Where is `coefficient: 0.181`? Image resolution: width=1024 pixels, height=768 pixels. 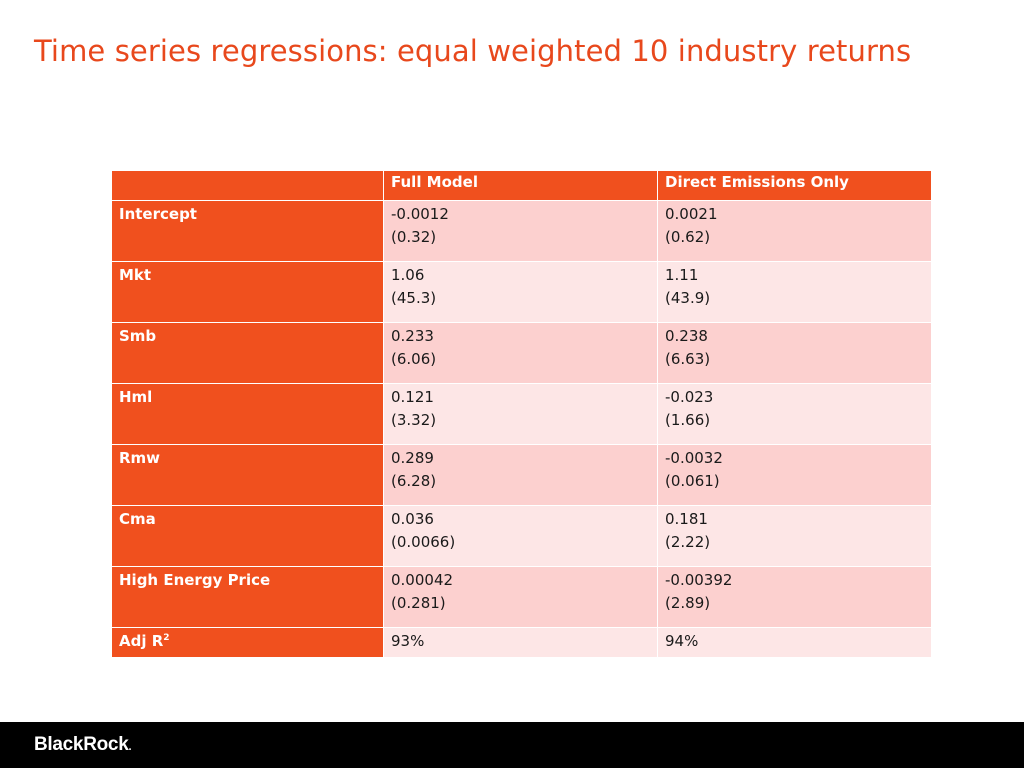
coefficient: 0.181 is located at coordinates (686, 519).